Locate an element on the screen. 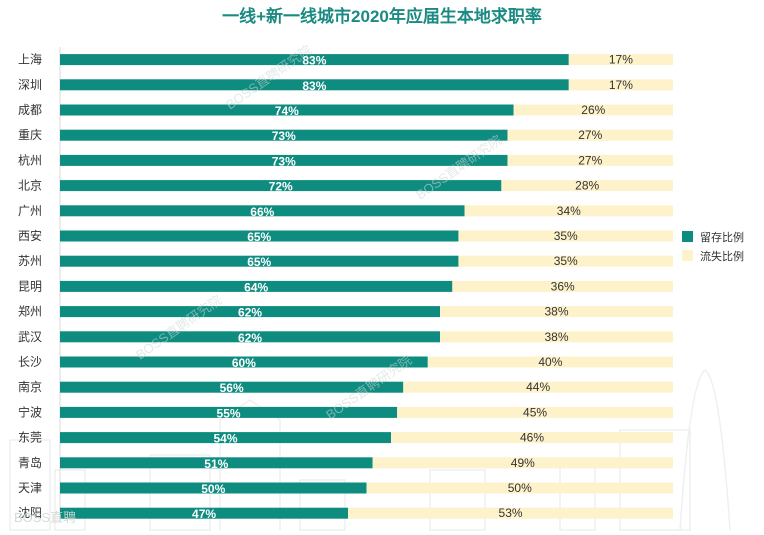  data-label-outflow: 53% is located at coordinates (511, 513).